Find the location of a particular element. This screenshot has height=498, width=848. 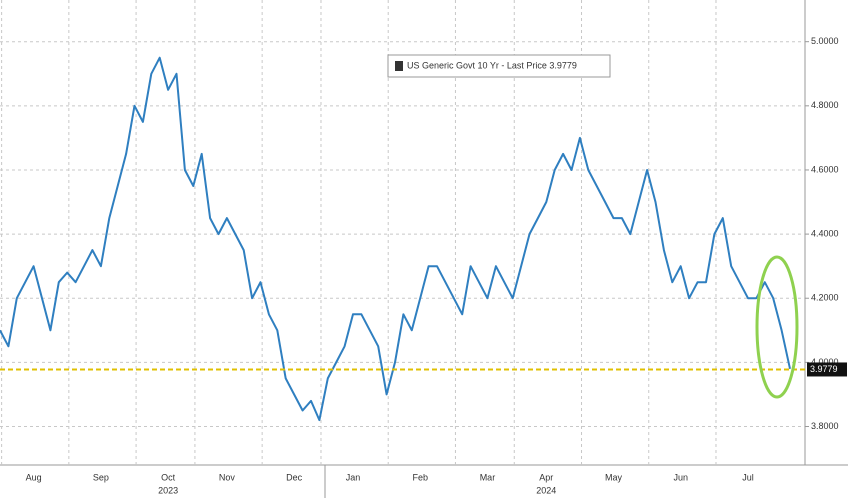

y-tick-label: 4.8000 is located at coordinates (825, 105).